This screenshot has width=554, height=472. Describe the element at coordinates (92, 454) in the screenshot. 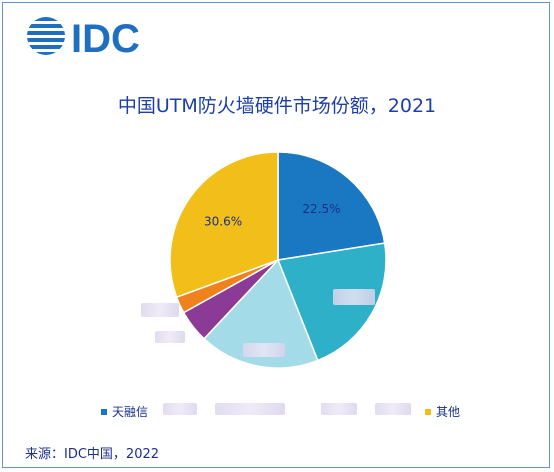

I see `source-note: 来源：IDC中国，2022` at that location.